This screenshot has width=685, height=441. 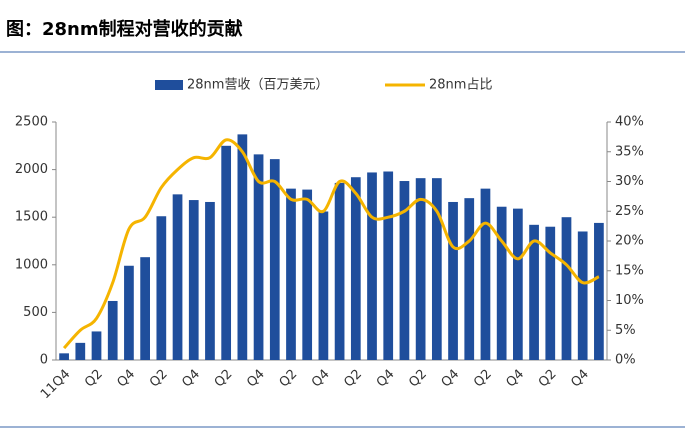 I want to click on y2-tick-label: 20%, so click(x=629, y=241).